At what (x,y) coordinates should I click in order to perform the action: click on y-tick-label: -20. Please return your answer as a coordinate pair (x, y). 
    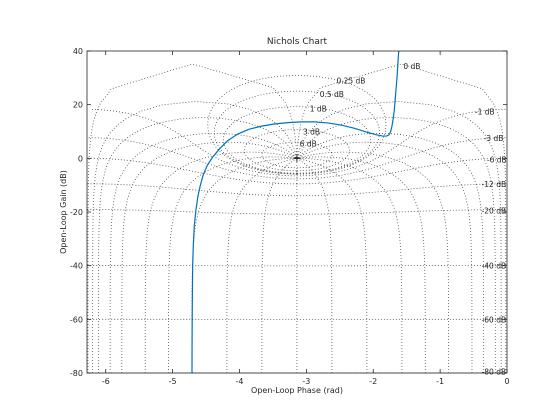
    Looking at the image, I should click on (76, 212).